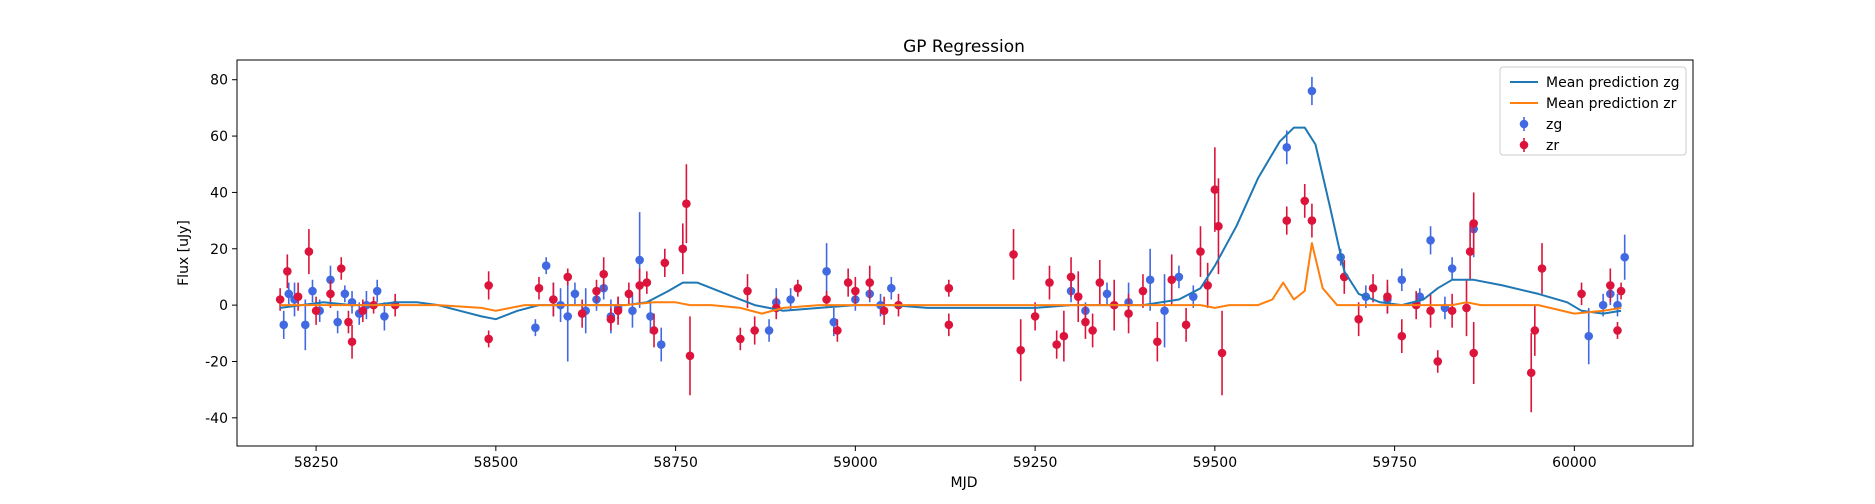 This screenshot has width=1875, height=504. I want to click on legend-box, so click(1593, 111).